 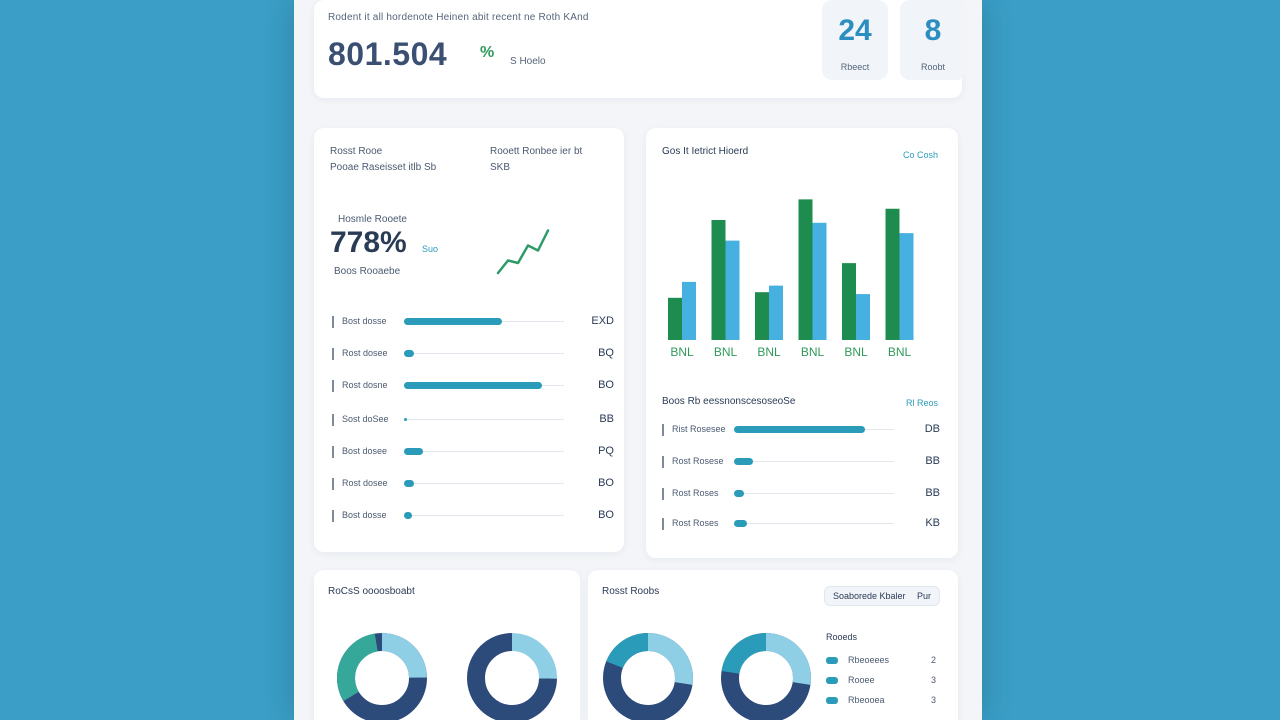 I want to click on metrics-head-title: Rosst Rooe, so click(x=356, y=151).